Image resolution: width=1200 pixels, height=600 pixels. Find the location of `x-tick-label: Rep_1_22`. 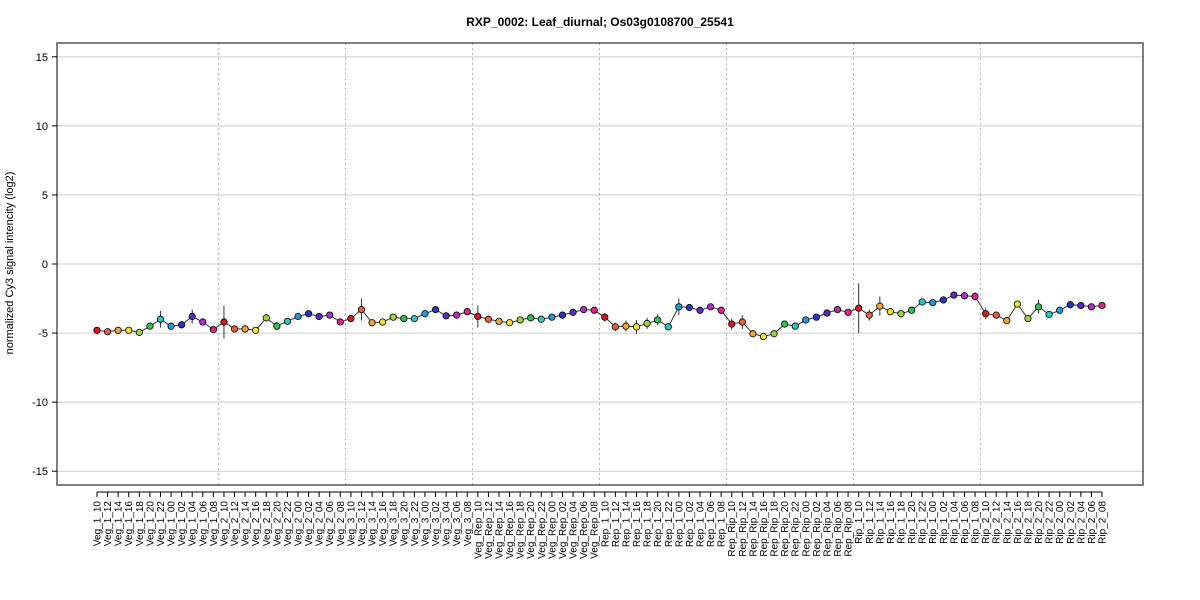

x-tick-label: Rep_1_22 is located at coordinates (669, 524).